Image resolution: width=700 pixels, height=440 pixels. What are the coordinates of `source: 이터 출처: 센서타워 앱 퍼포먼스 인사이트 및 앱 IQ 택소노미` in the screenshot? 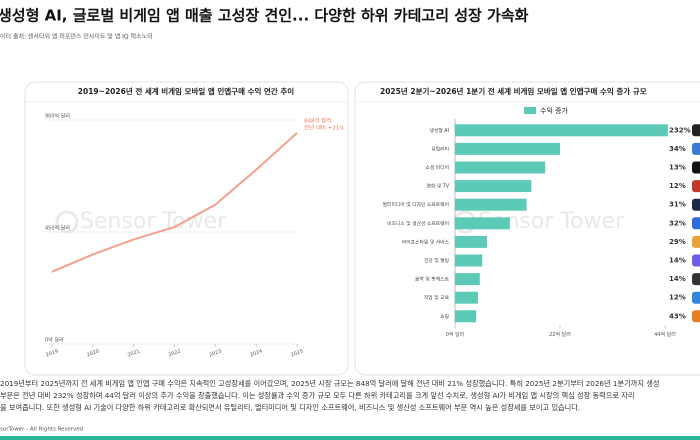 It's located at (76, 37).